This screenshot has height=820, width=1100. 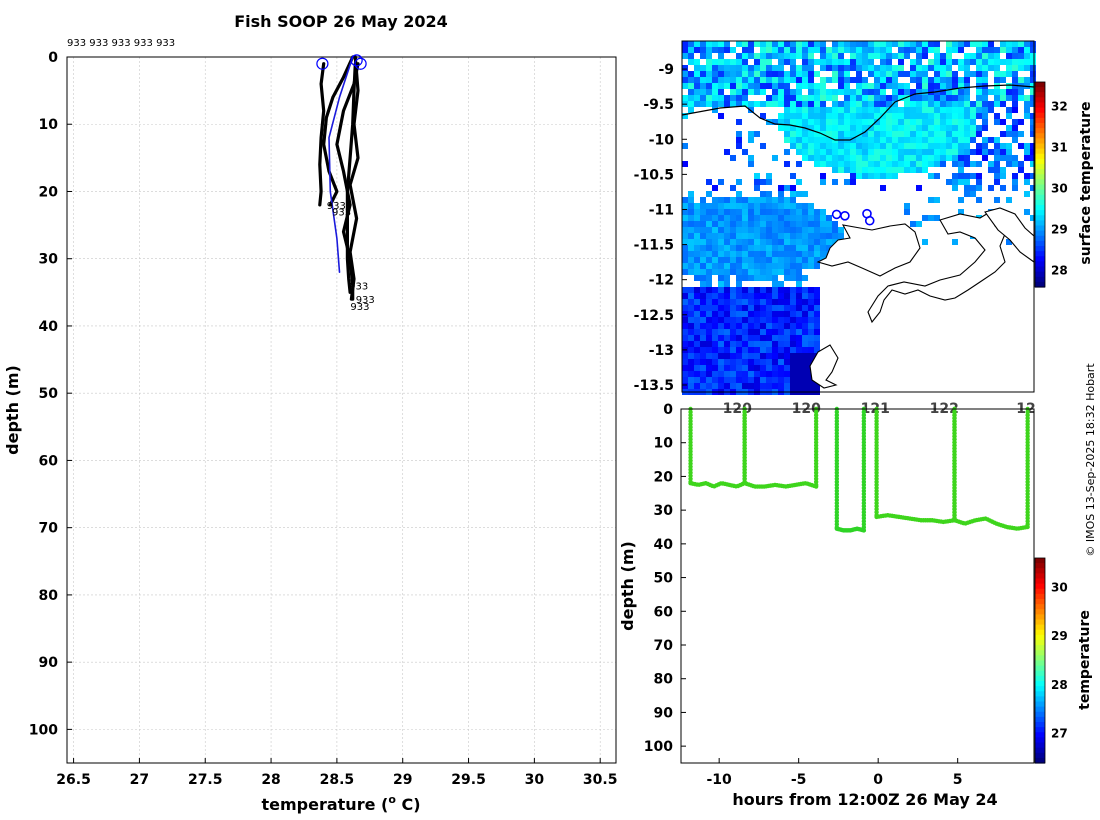 I want to click on chart-title: Fish SOOP 26 May 2024, so click(x=341, y=21).